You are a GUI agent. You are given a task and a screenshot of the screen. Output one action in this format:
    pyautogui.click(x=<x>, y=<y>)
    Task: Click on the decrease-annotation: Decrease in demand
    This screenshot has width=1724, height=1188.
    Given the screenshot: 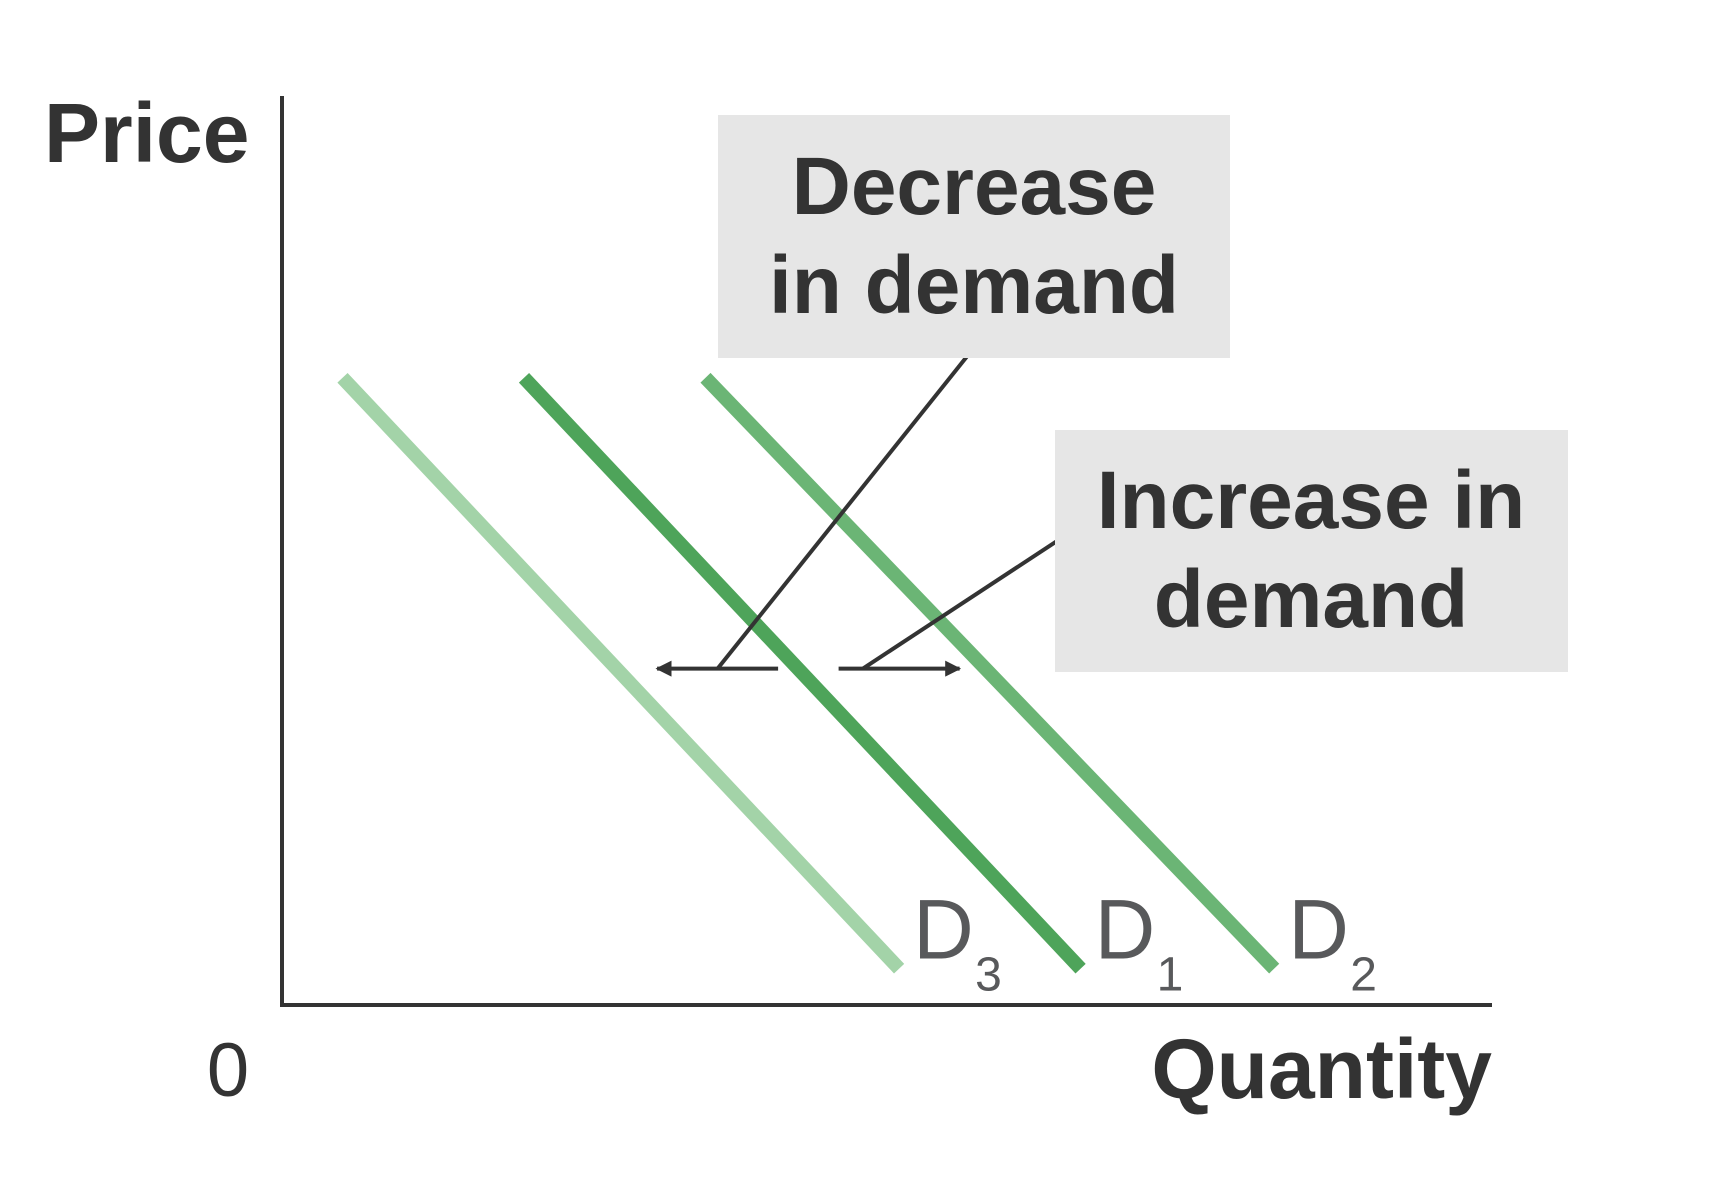 What is the action you would take?
    pyautogui.click(x=974, y=236)
    